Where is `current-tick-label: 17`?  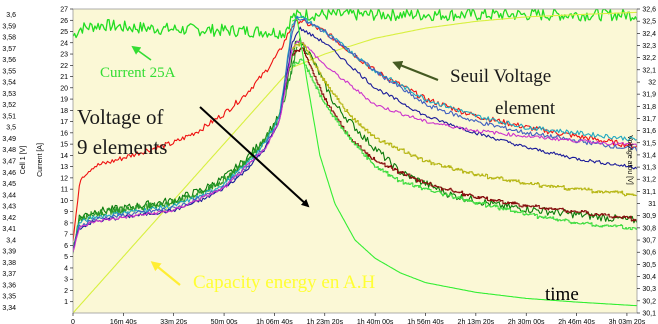 current-tick-label: 17 is located at coordinates (64, 122).